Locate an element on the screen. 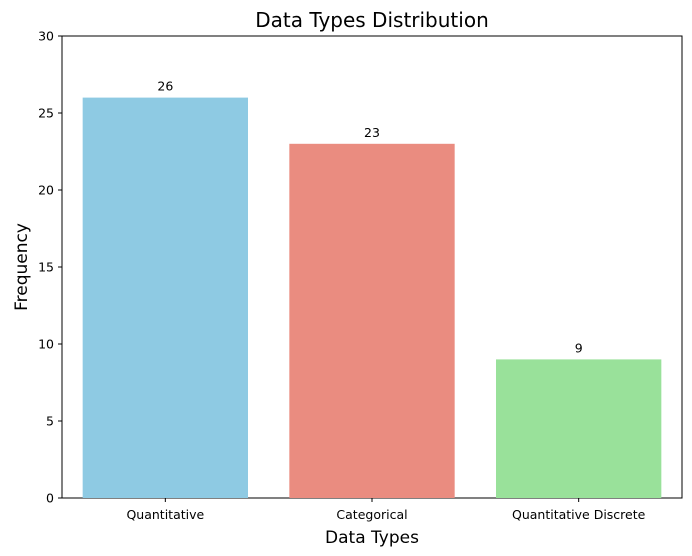 Image resolution: width=692 pixels, height=556 pixels. y-tick-label-4: 20 is located at coordinates (46, 190).